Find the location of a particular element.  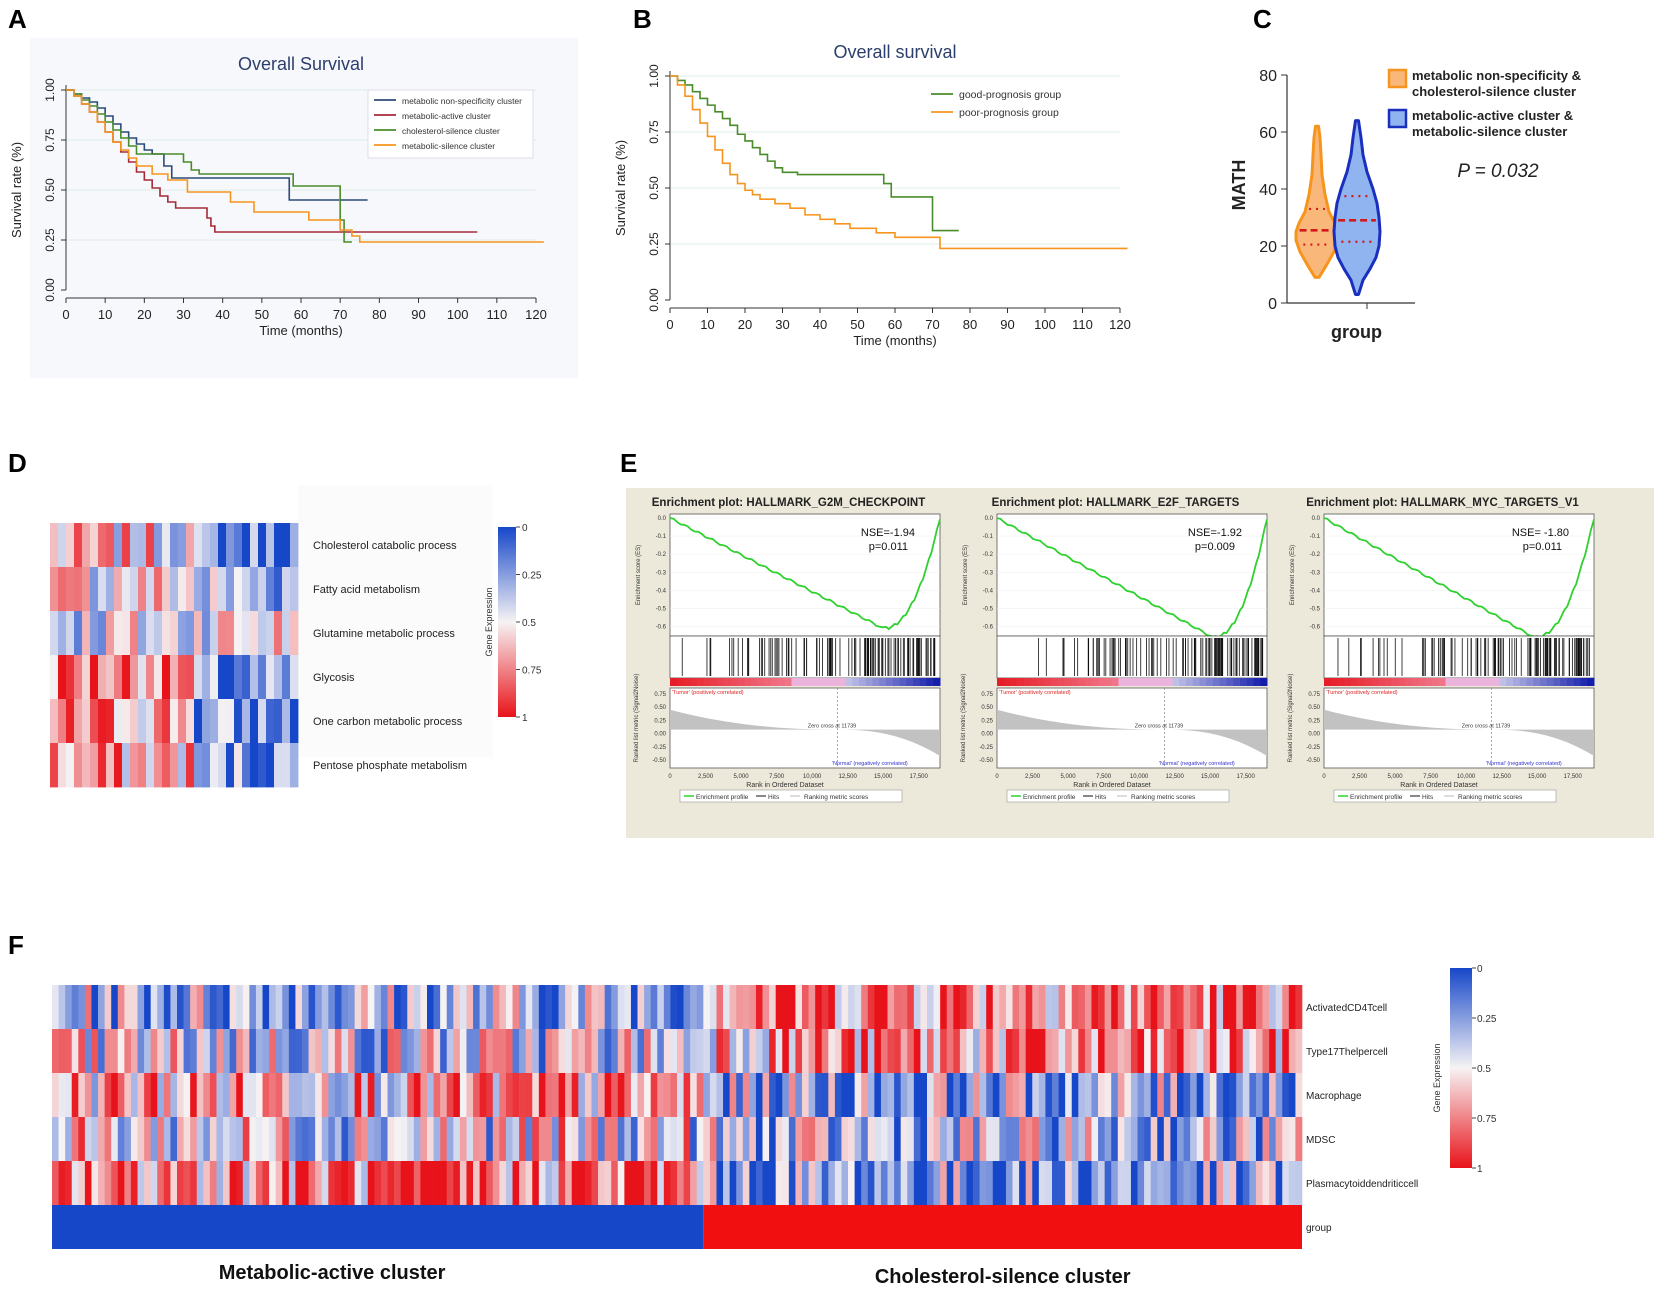

heatmap-row-label: Glycosis is located at coordinates (334, 678).